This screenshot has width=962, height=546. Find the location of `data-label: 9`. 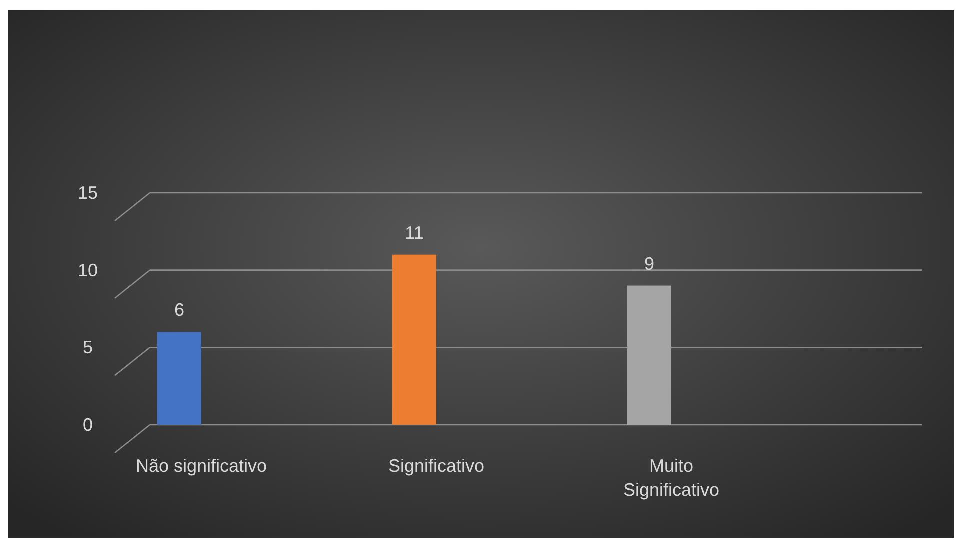

data-label: 9 is located at coordinates (649, 264).